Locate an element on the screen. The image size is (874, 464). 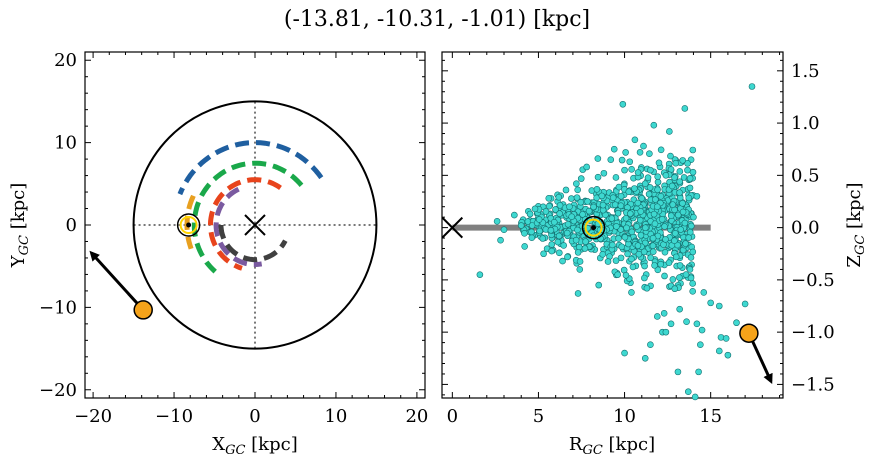
right-y-tick-label: 0.5 is located at coordinates (805, 175).